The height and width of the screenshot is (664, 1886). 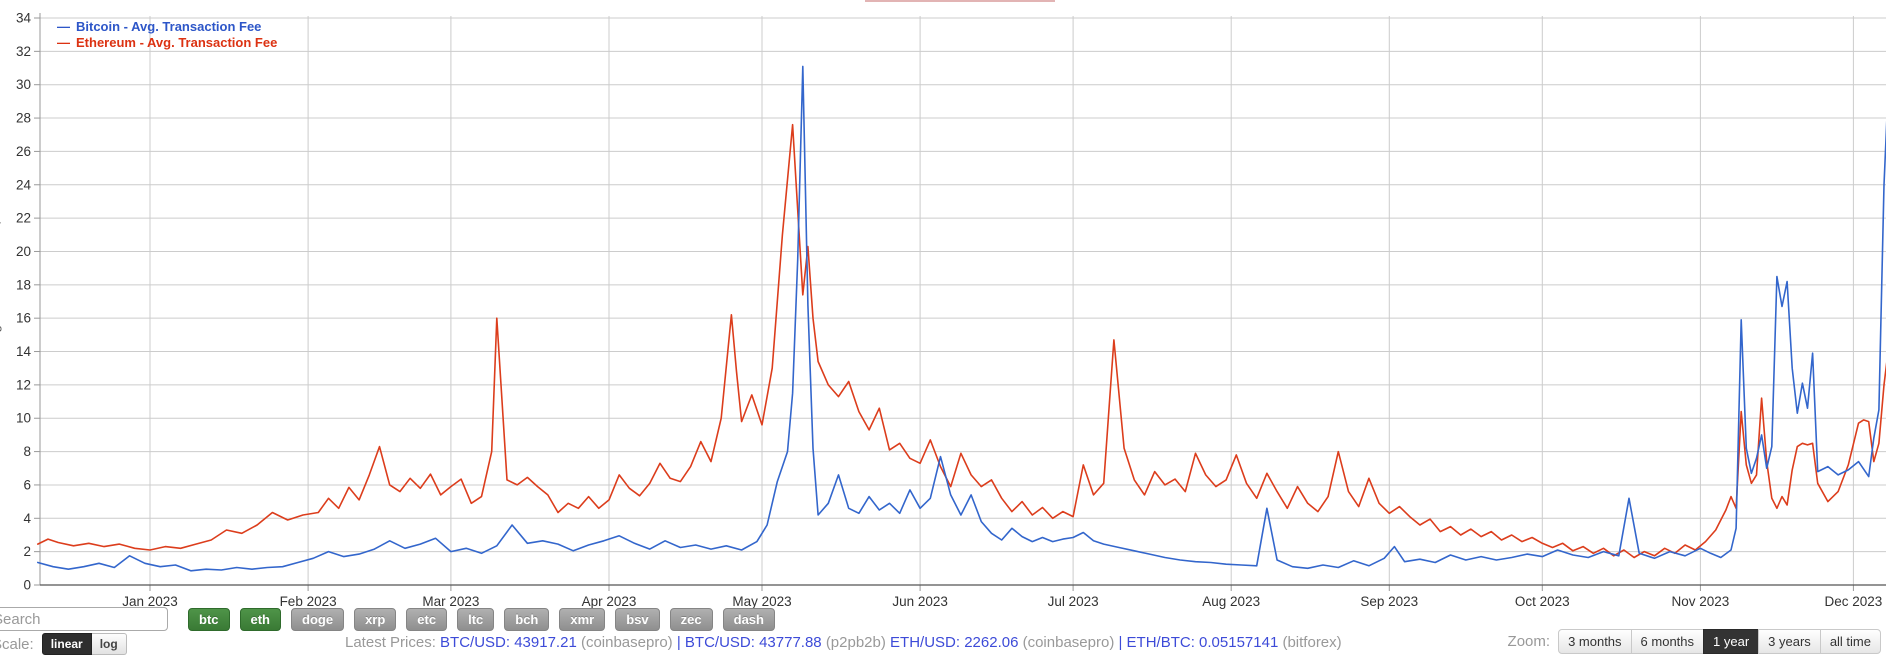 What do you see at coordinates (1701, 601) in the screenshot?
I see `x-tick-label: Nov 2023` at bounding box center [1701, 601].